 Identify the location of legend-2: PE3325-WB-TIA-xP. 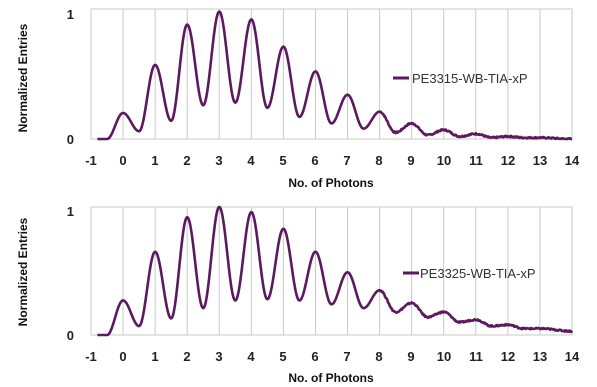
(469, 273).